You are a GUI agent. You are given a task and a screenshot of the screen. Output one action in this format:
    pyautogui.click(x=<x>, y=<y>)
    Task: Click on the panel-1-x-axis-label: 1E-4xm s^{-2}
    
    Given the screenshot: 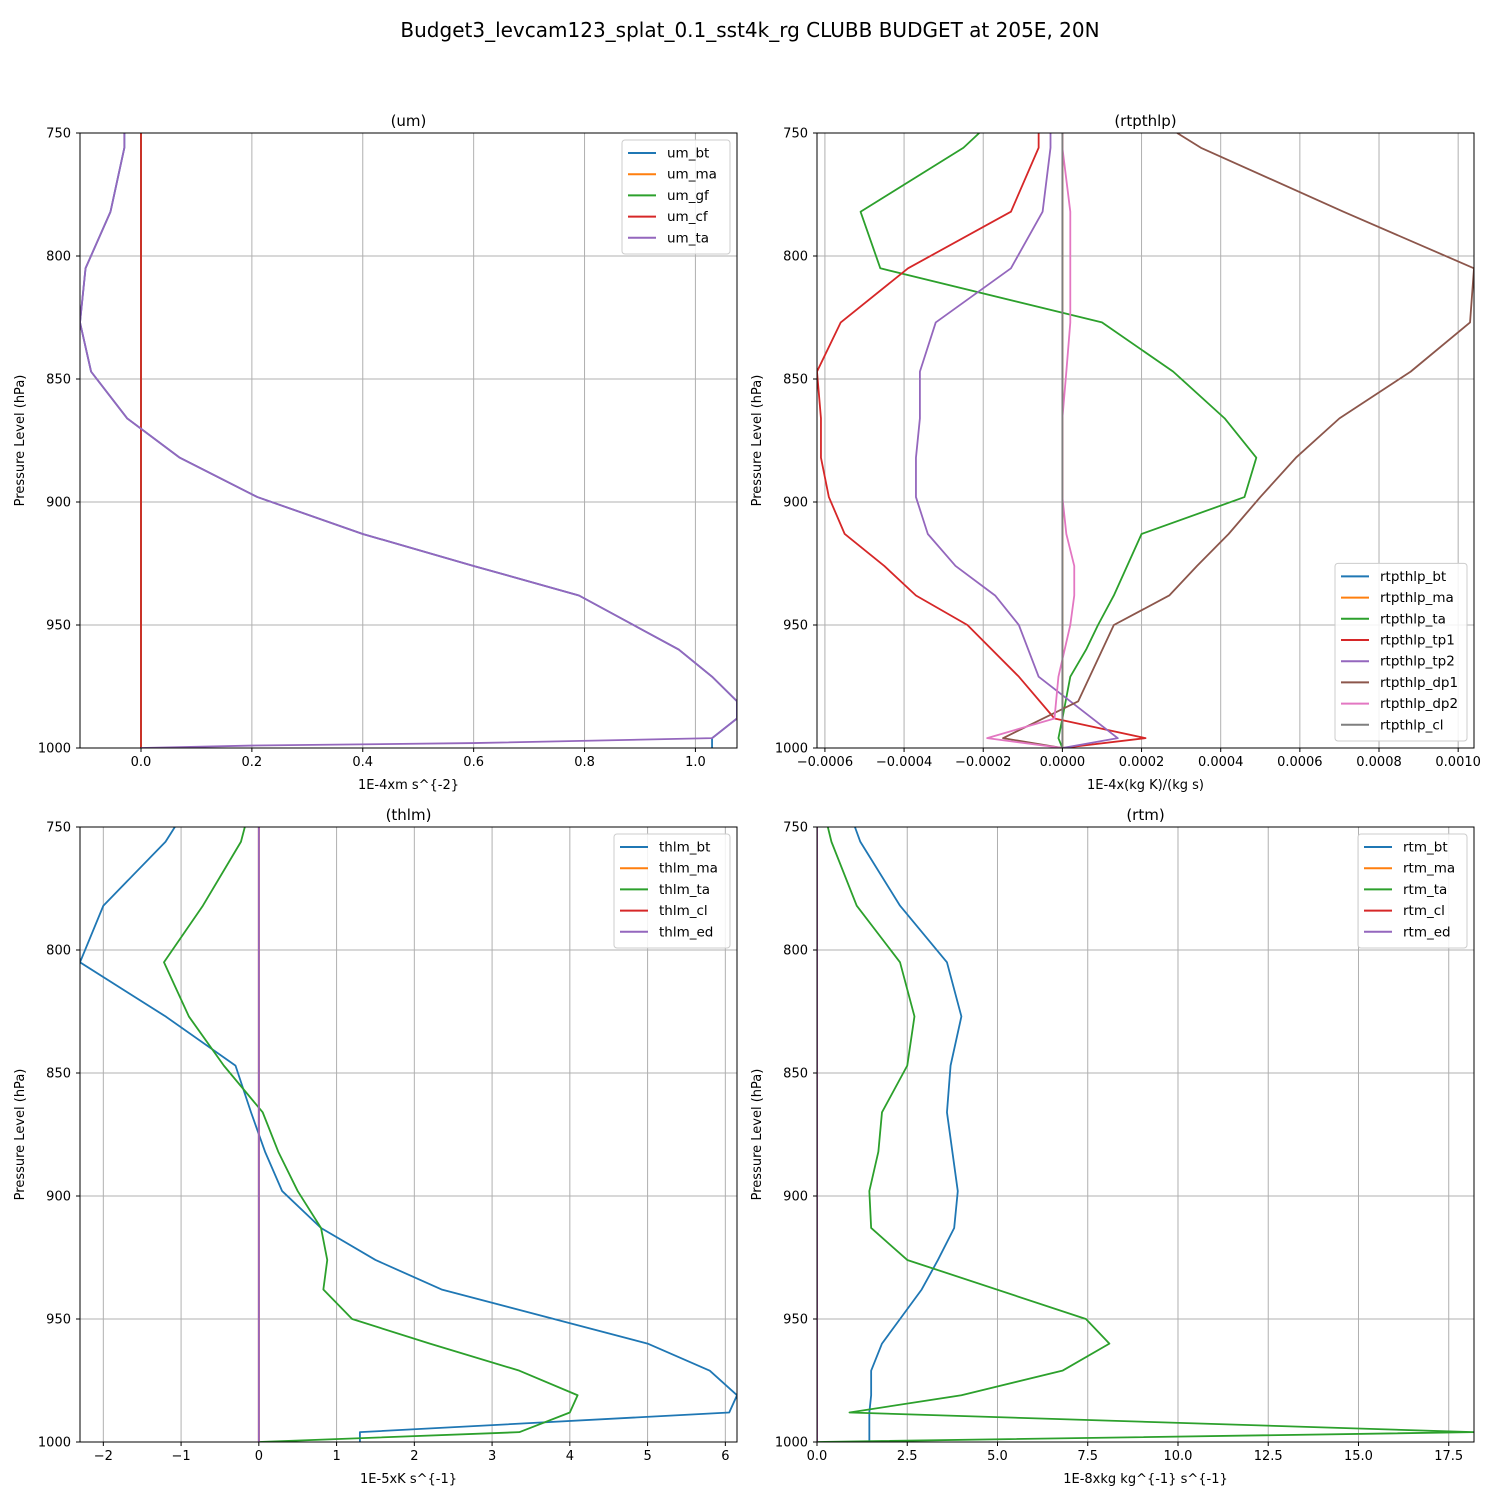 What is the action you would take?
    pyautogui.click(x=408, y=785)
    